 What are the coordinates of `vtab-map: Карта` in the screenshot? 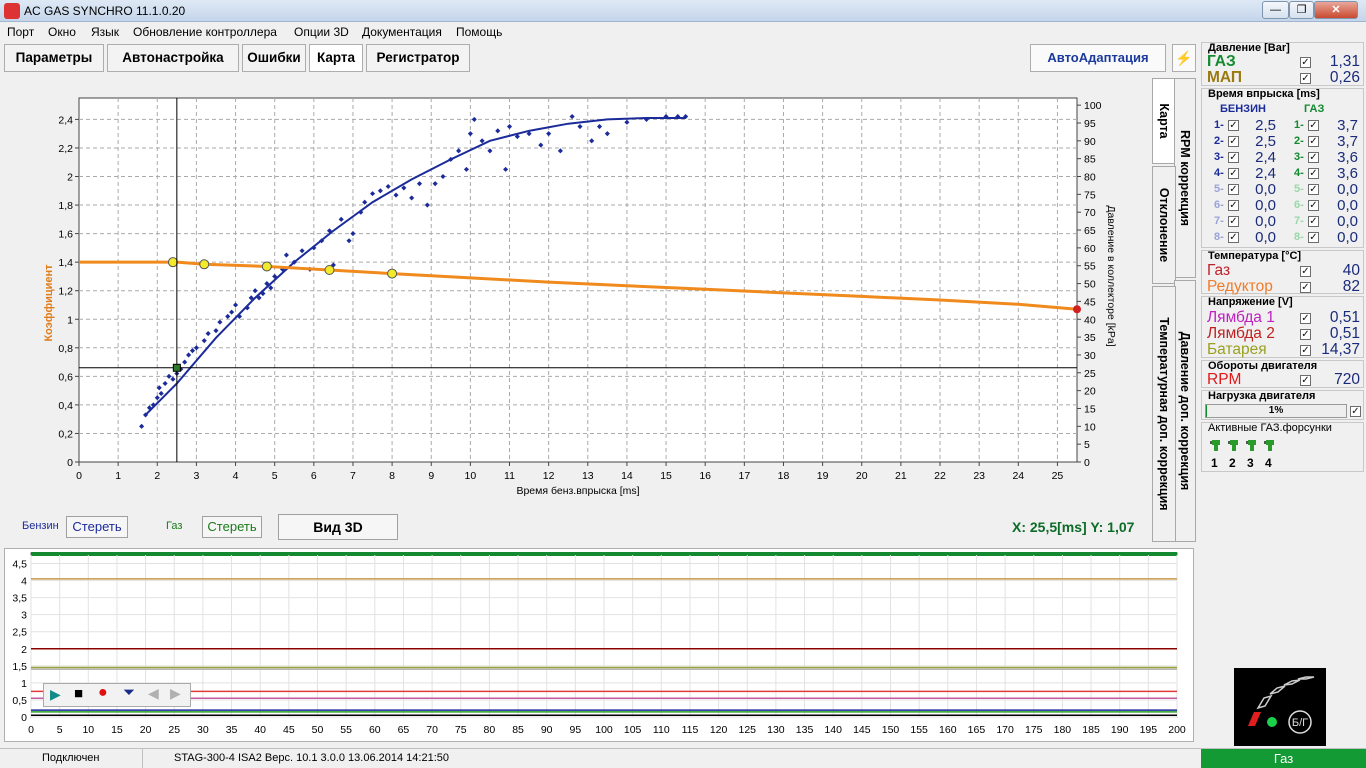 It's located at (1164, 121).